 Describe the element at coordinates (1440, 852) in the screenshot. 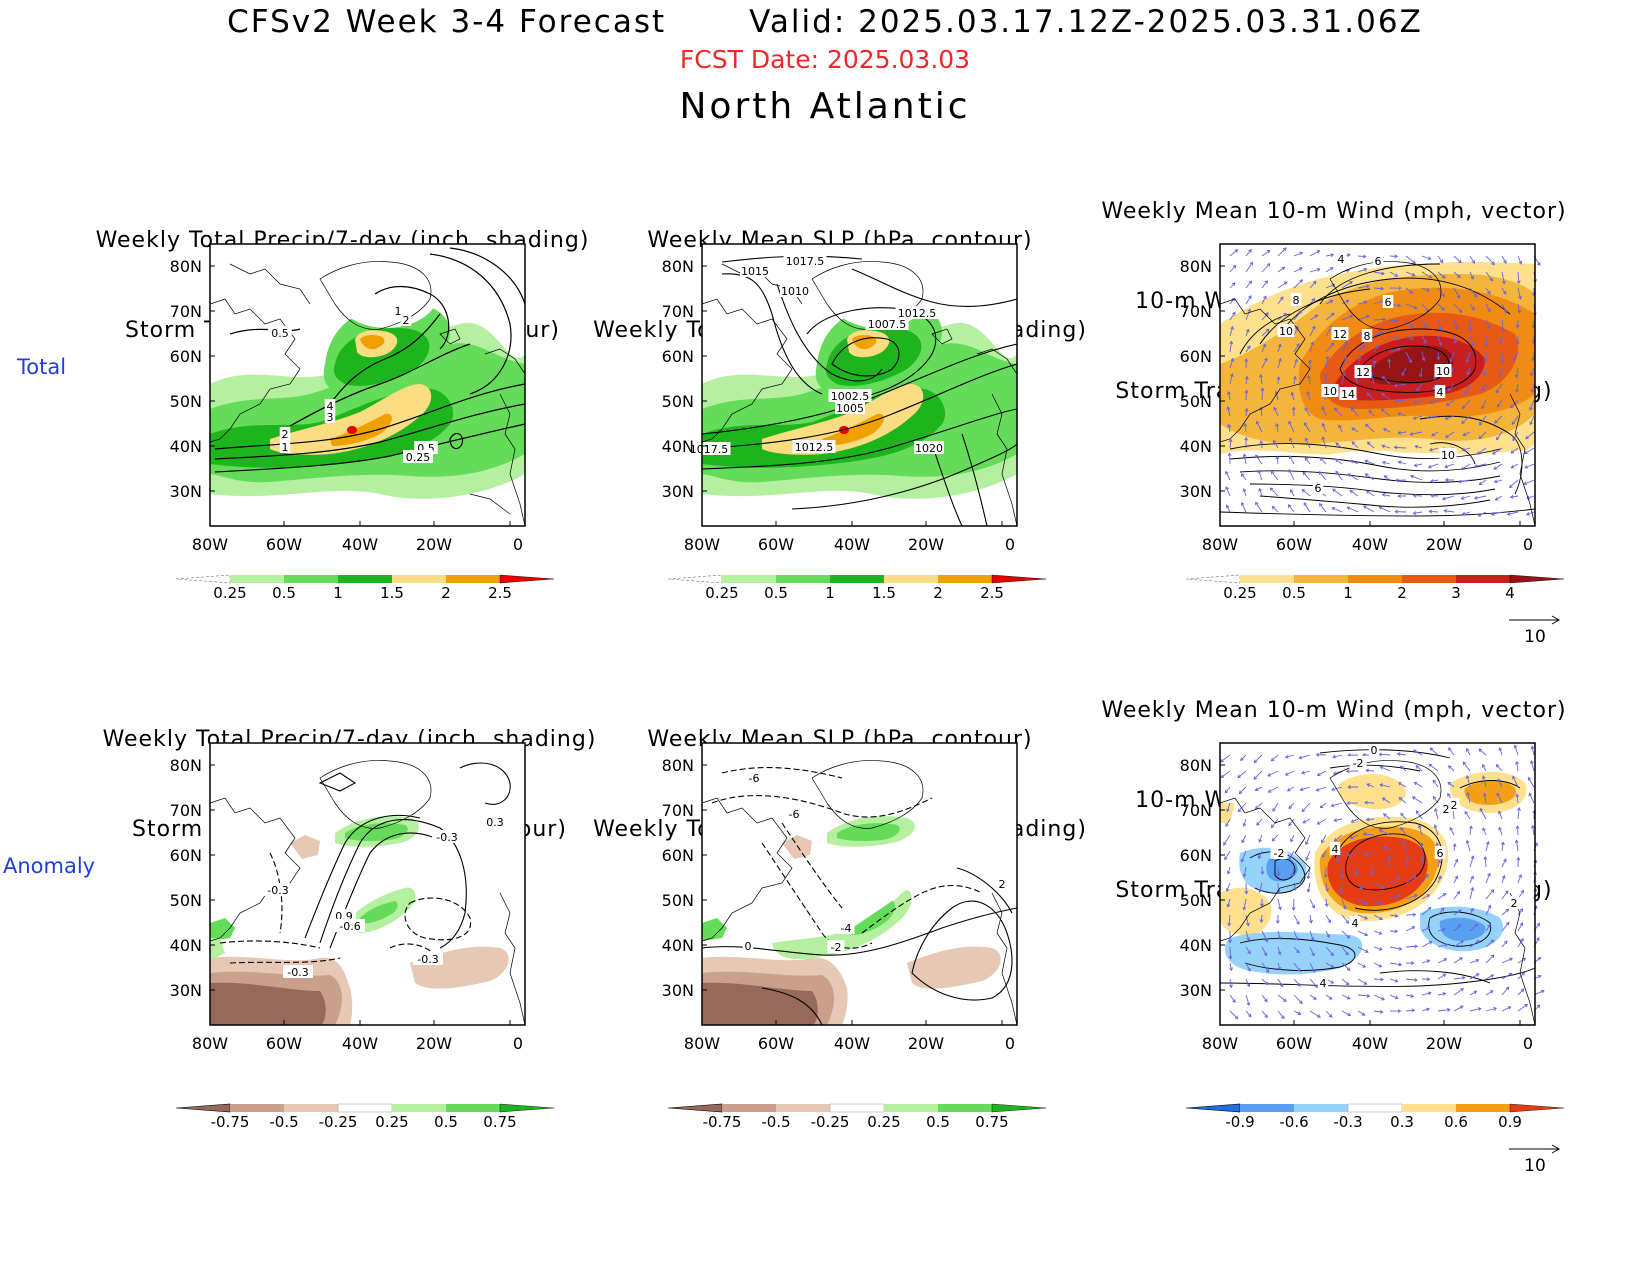

I see `contour-label-bg` at that location.